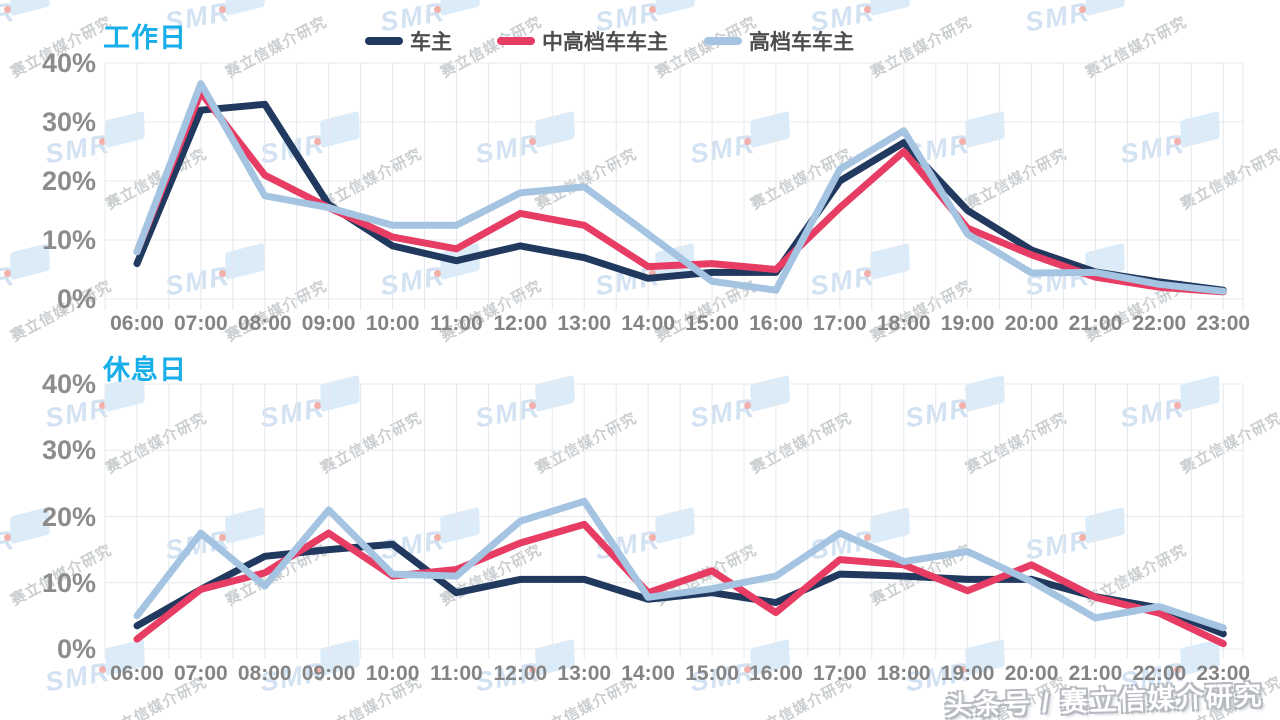 The height and width of the screenshot is (720, 1280). What do you see at coordinates (145, 370) in the screenshot?
I see `restday-chart-title: 休息日` at bounding box center [145, 370].